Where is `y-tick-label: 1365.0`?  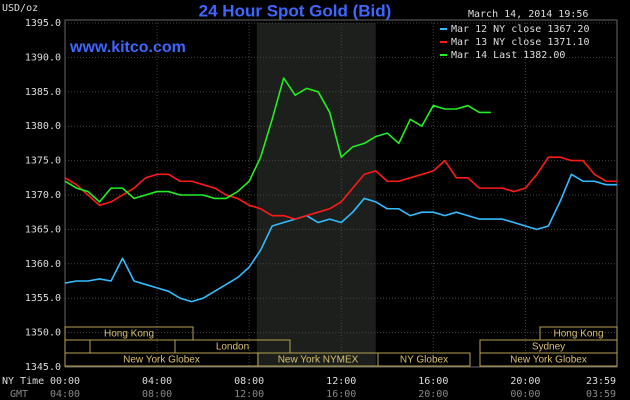
y-tick-label: 1365.0 is located at coordinates (43, 229).